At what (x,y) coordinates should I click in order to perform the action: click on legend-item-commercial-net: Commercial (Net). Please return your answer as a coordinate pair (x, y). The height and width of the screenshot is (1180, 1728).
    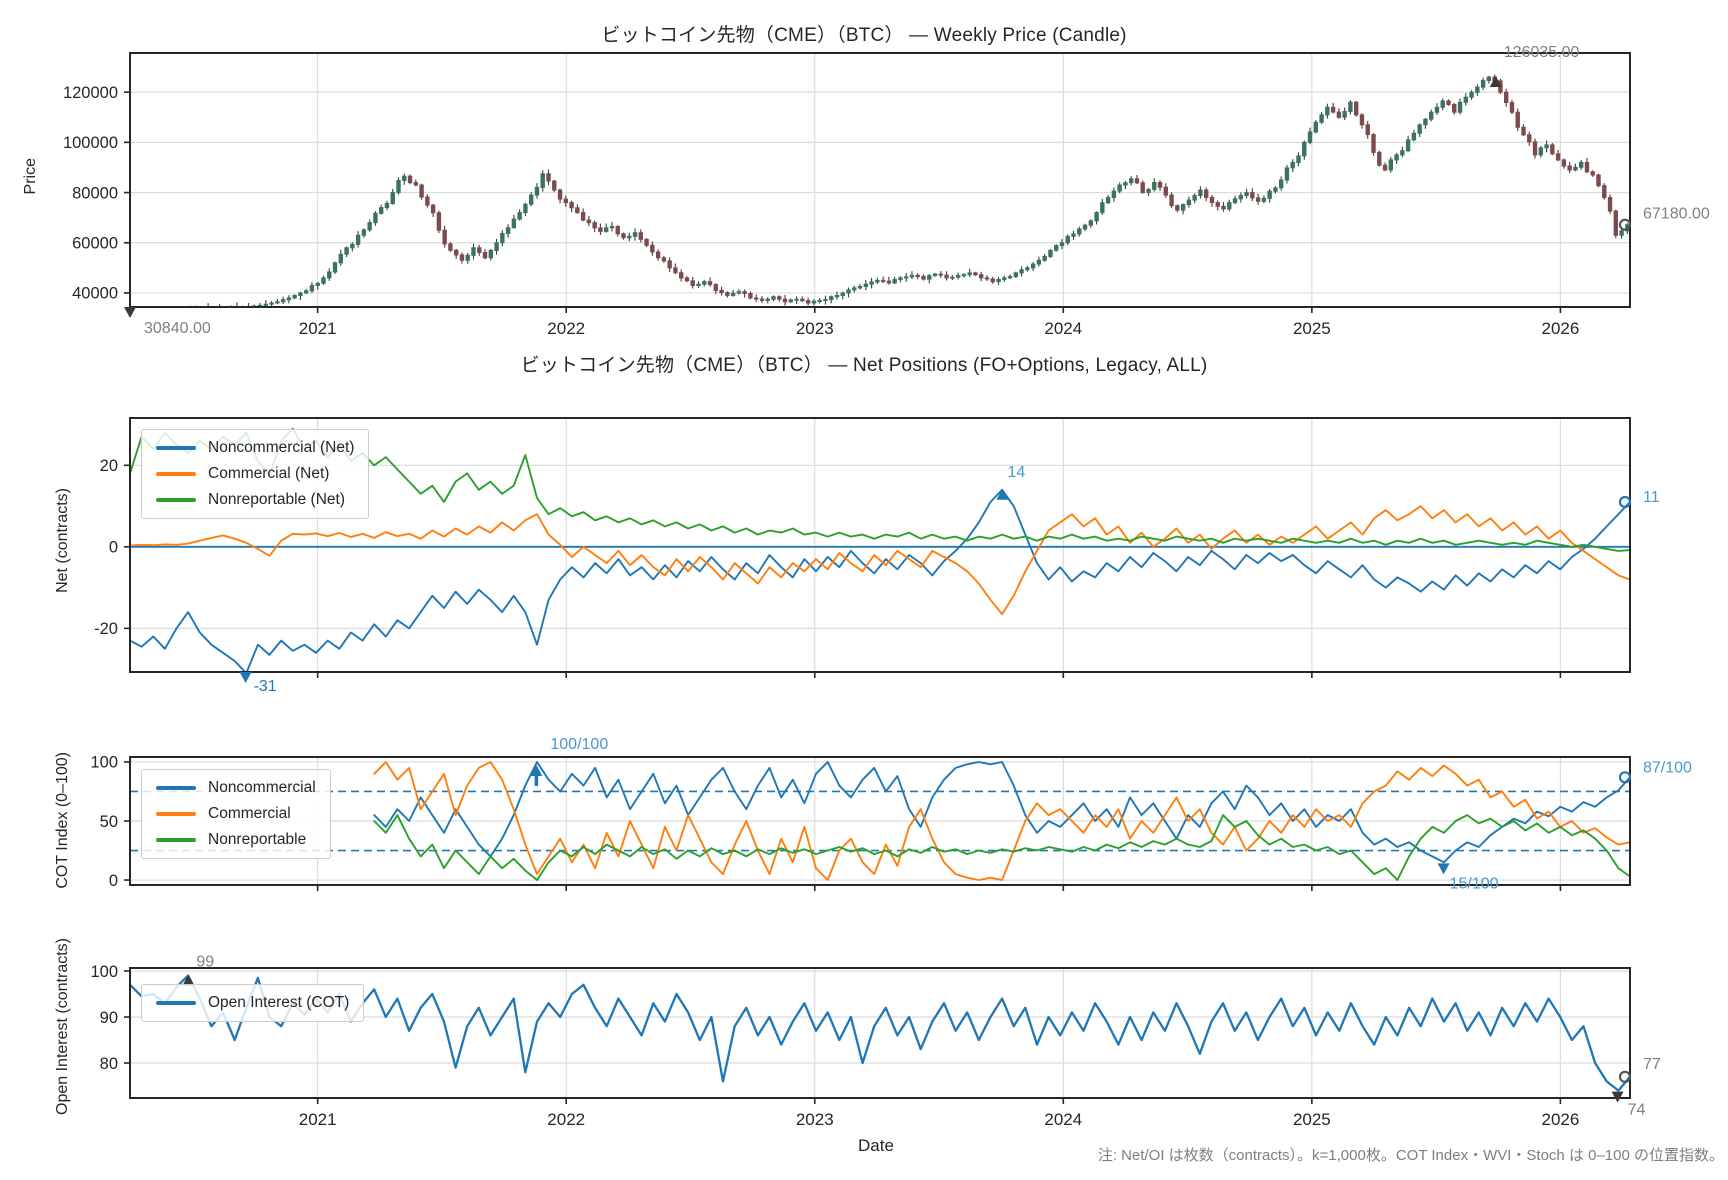
    Looking at the image, I should click on (255, 474).